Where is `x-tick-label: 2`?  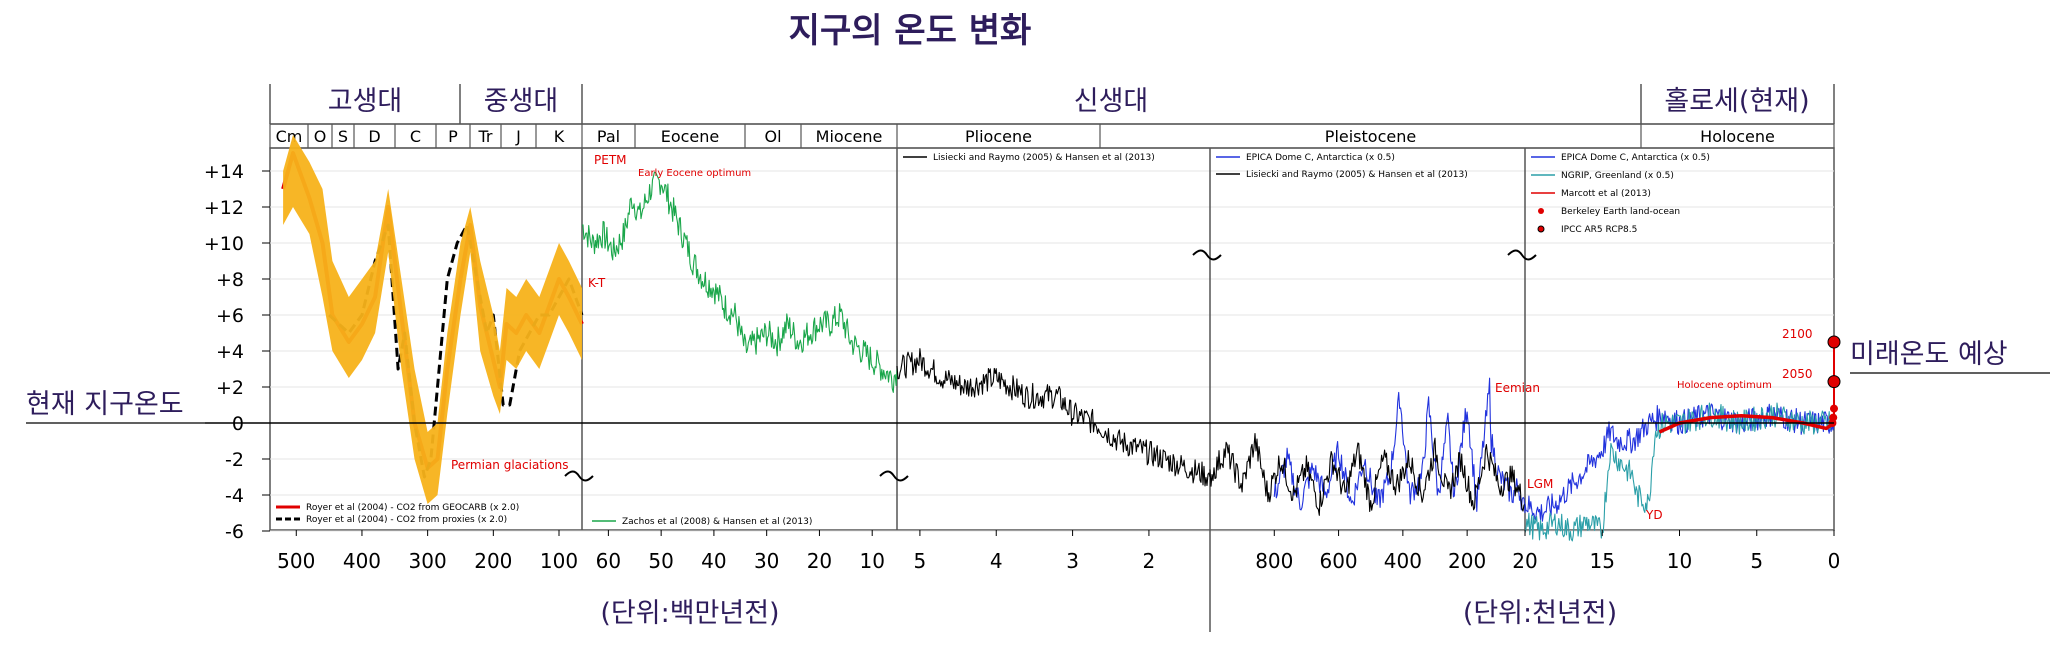
x-tick-label: 2 is located at coordinates (1149, 561).